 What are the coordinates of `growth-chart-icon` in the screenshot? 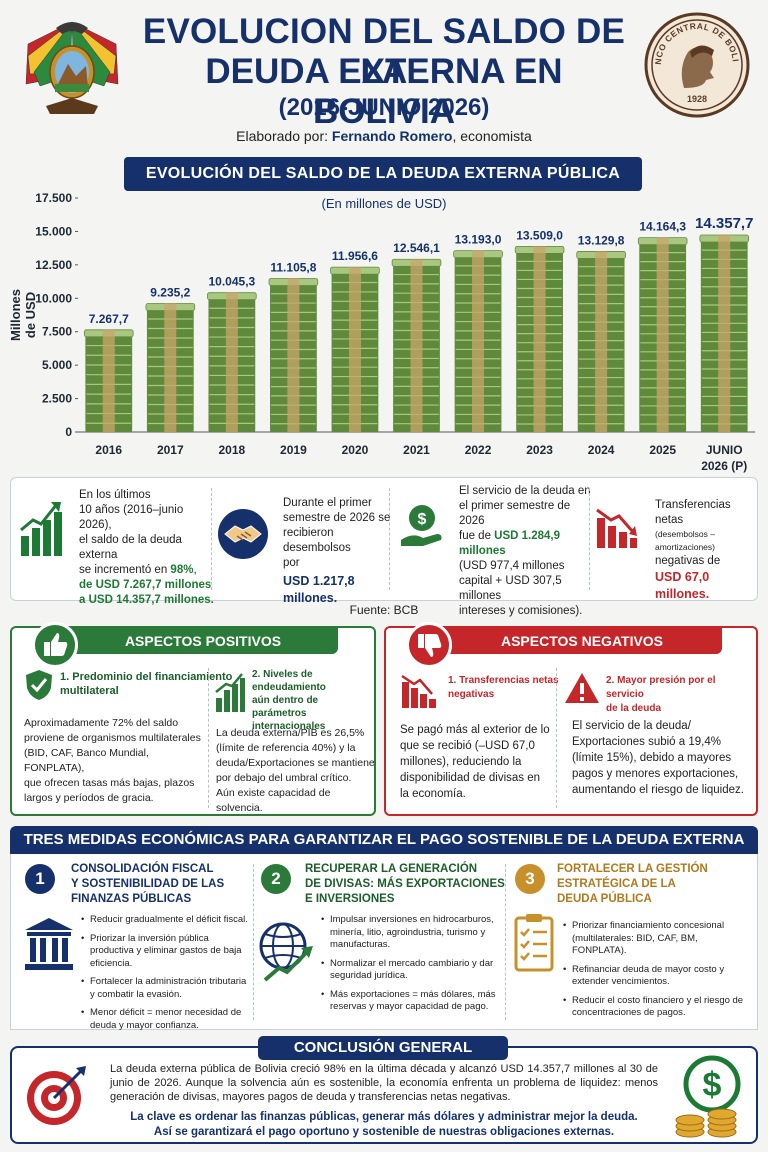 It's located at (41, 529).